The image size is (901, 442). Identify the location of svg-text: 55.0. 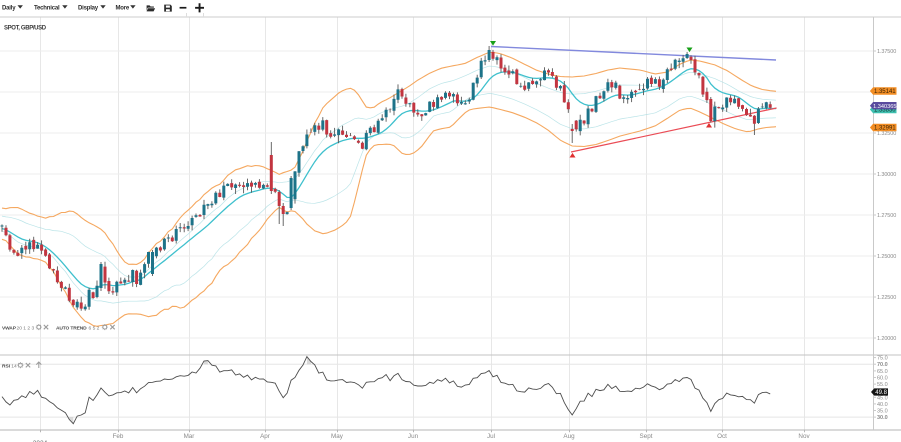
(882, 385).